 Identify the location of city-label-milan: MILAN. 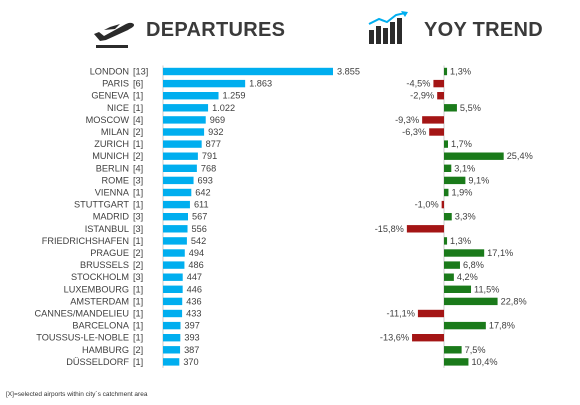
(115, 132).